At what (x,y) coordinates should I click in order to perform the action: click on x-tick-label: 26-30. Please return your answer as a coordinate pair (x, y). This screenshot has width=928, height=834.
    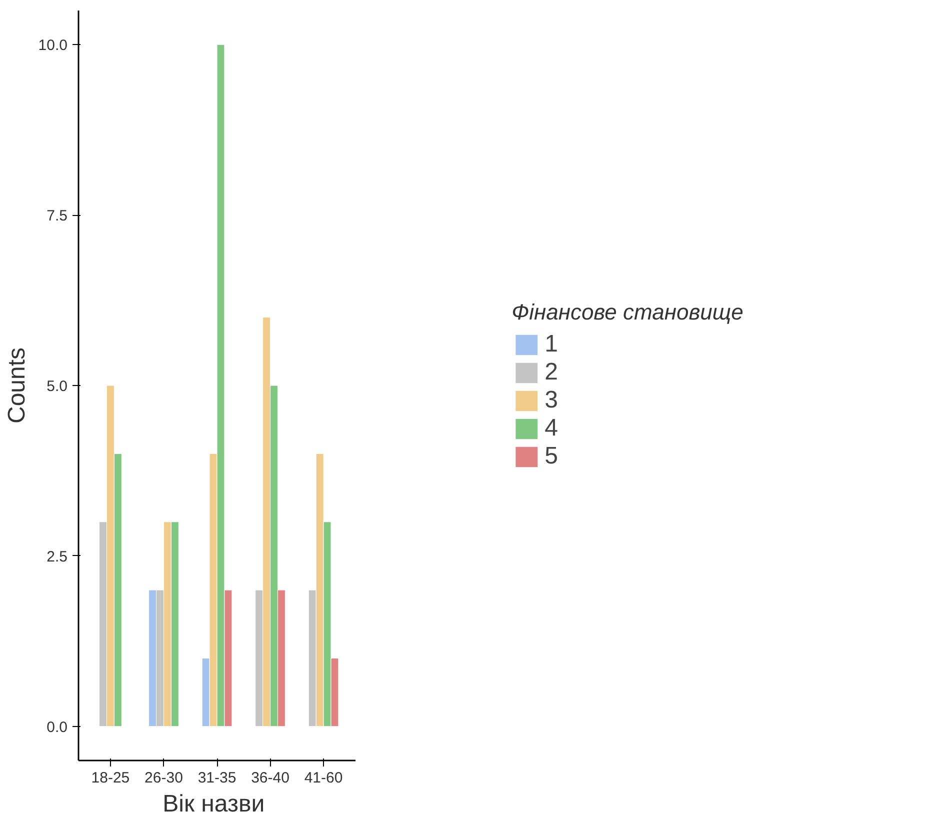
    Looking at the image, I should click on (163, 778).